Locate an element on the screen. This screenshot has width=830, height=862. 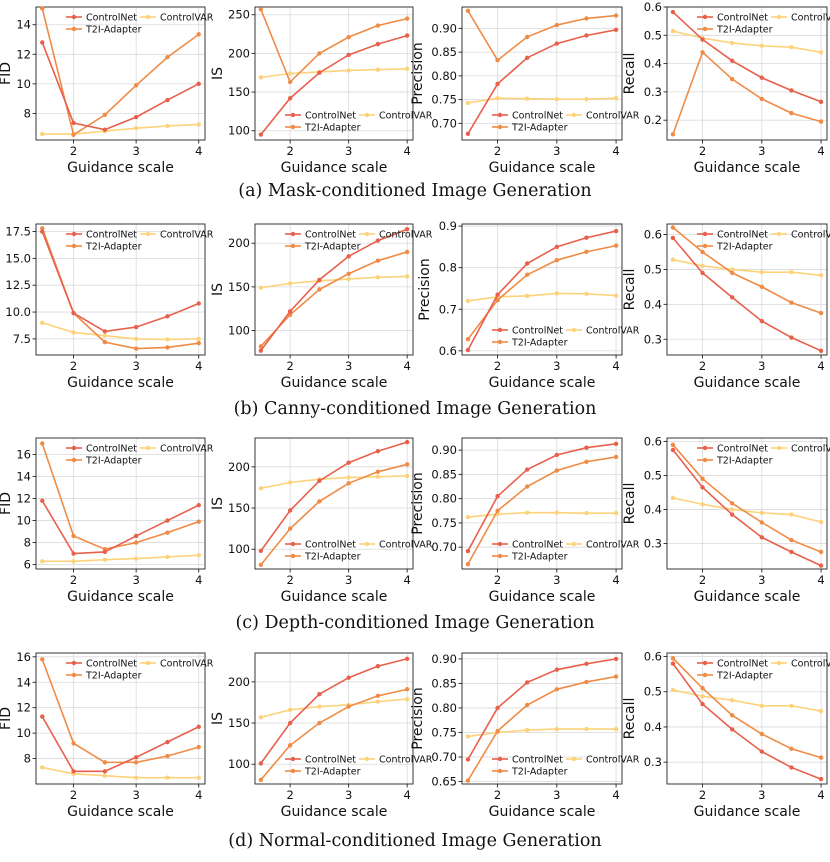
y-axis-label: Recall is located at coordinates (630, 719).